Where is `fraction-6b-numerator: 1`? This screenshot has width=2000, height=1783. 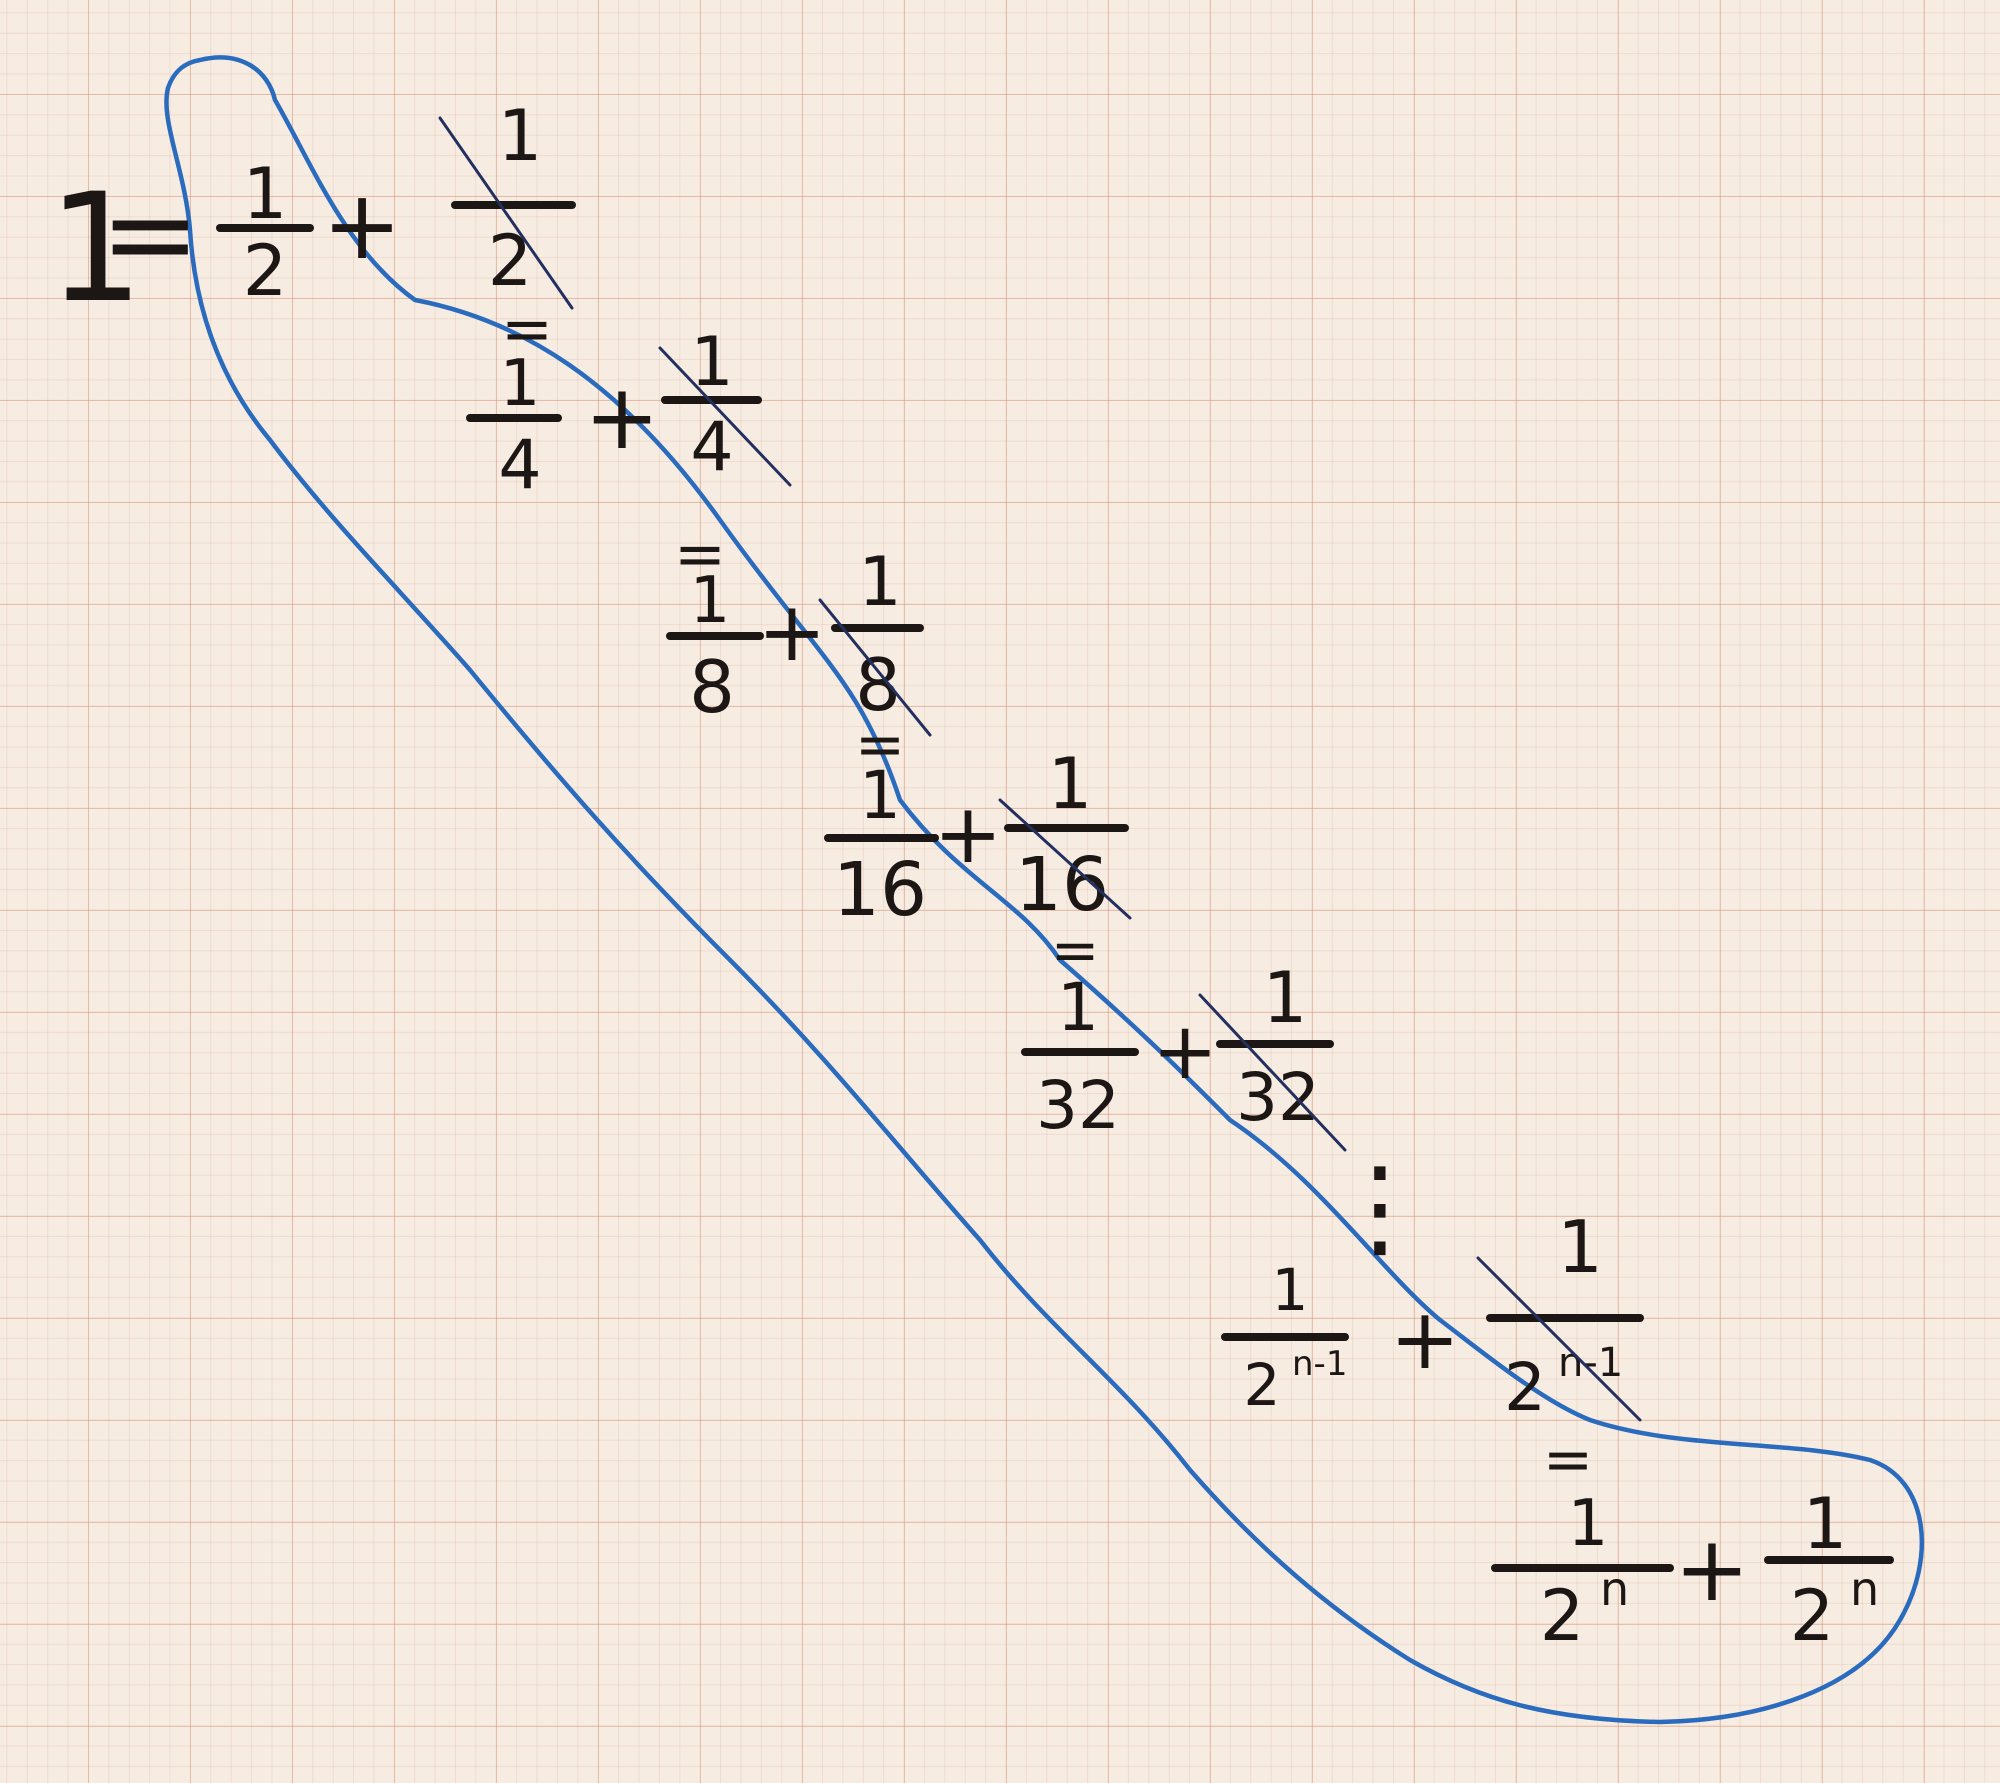
fraction-6b-numerator: 1 is located at coordinates (1825, 1524).